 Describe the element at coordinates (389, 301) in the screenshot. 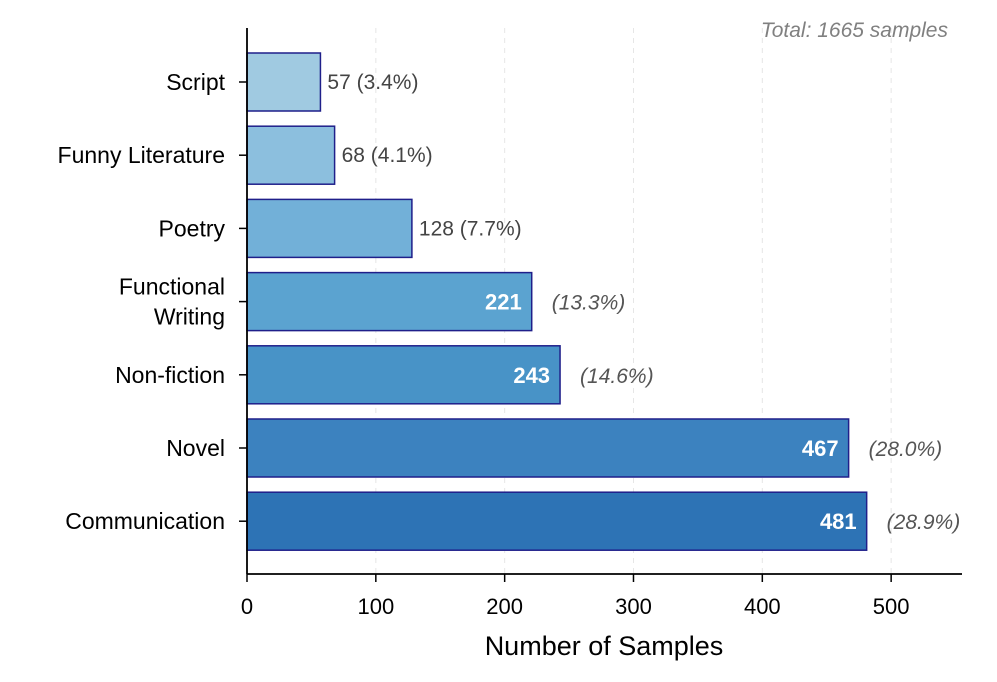

I see `bar-functional-writing` at that location.